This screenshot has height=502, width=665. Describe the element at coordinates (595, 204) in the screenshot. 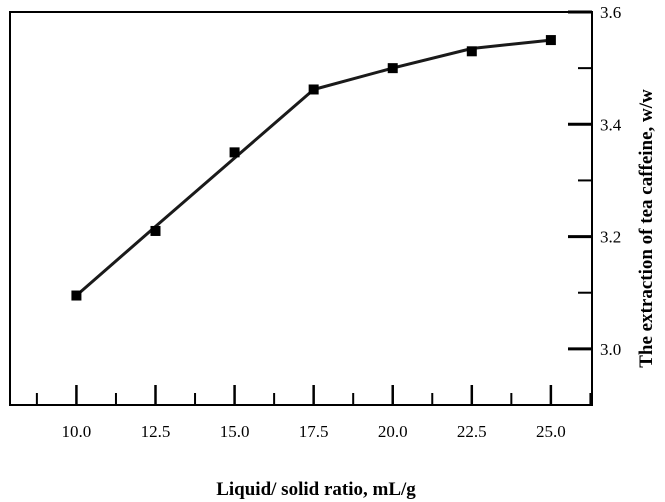

I see `y-axis: 3.0 3.2 3.4 3.6` at that location.